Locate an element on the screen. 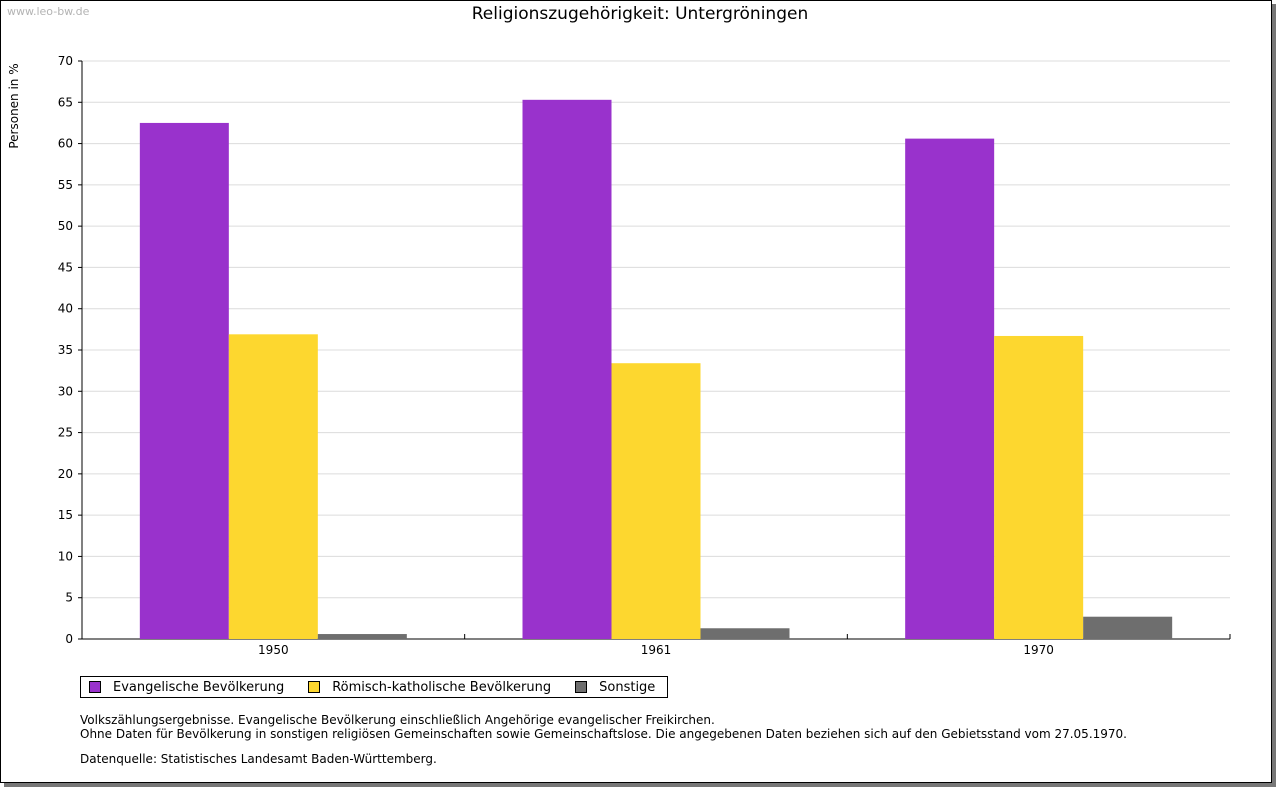  y-tick-label: 70 is located at coordinates (65, 61).